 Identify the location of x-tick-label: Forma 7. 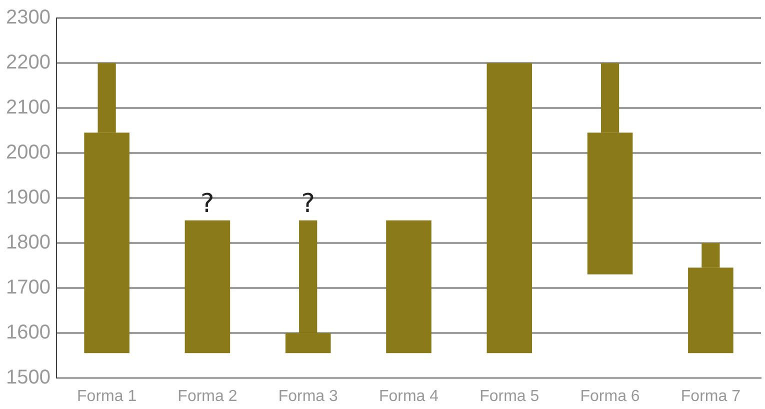
(710, 396).